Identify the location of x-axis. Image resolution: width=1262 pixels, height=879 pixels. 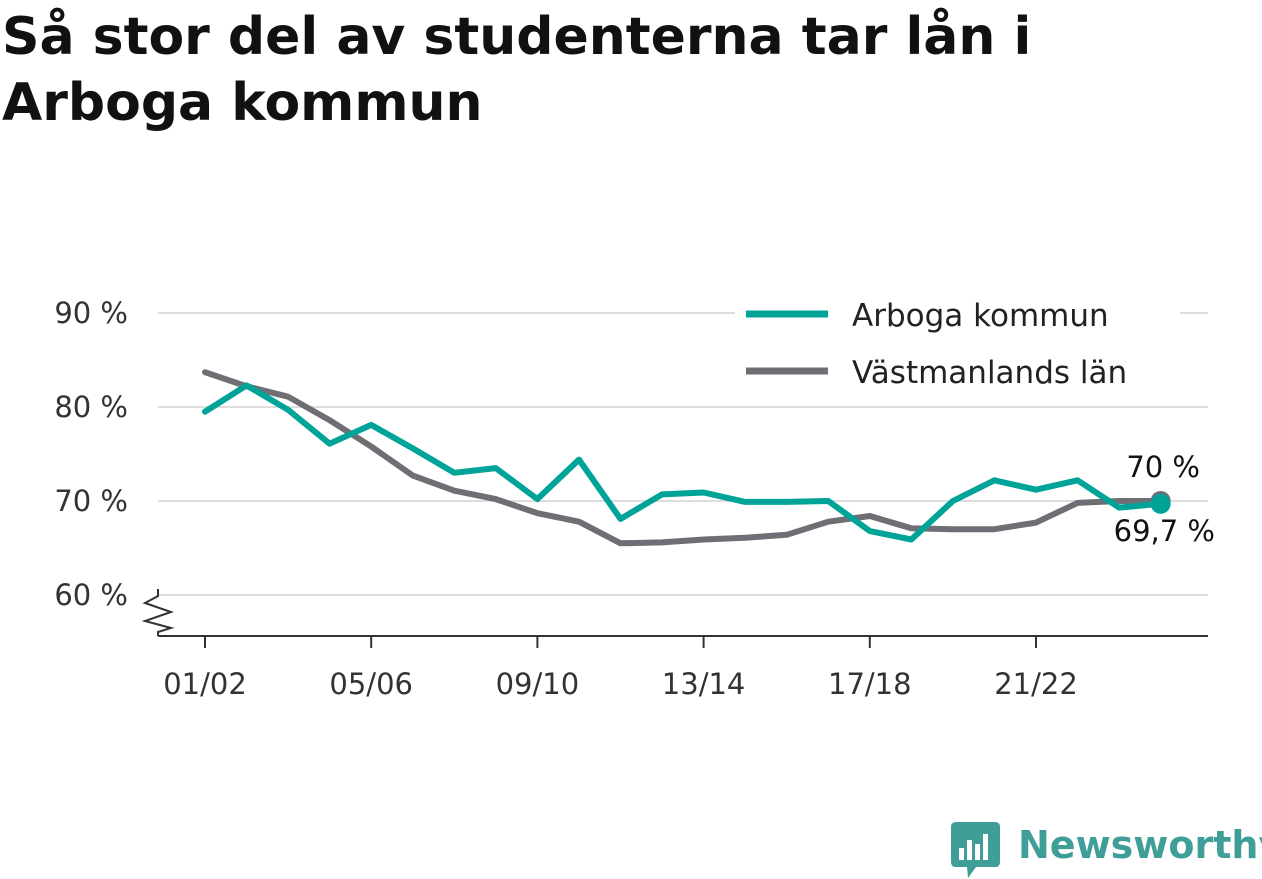
(674, 618).